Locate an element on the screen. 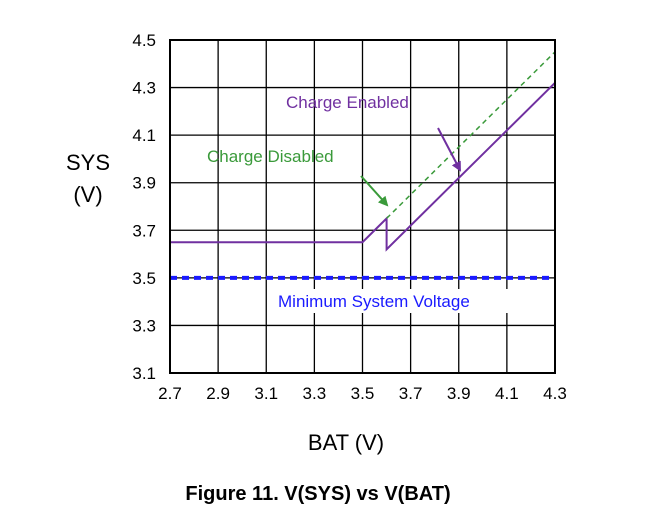 Image resolution: width=654 pixels, height=524 pixels. y-tick-label: 3.1 is located at coordinates (144, 373).